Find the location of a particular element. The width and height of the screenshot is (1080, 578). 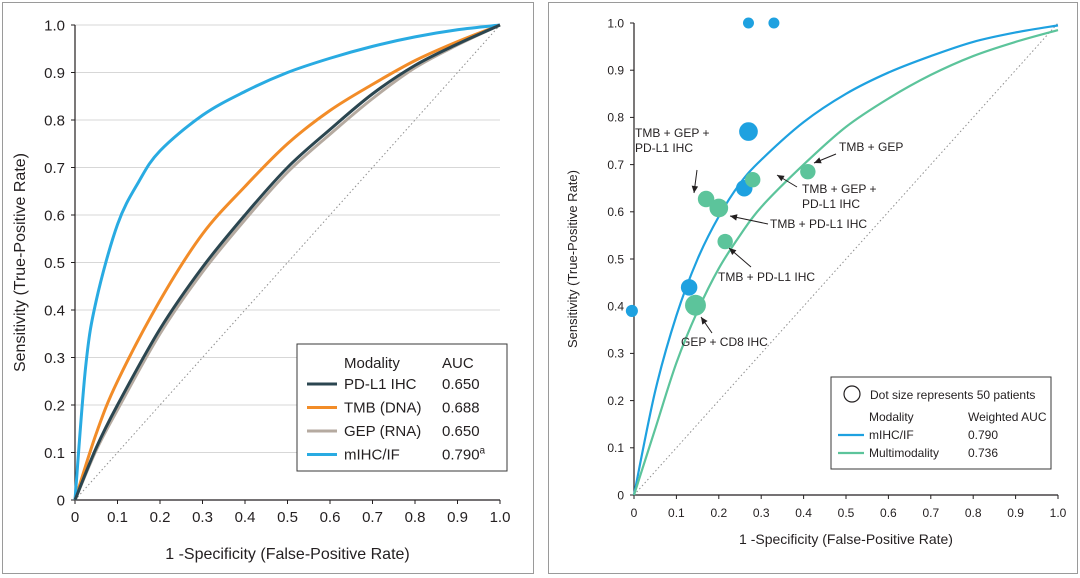

a-x-tick-label: 0.8 is located at coordinates (415, 517).